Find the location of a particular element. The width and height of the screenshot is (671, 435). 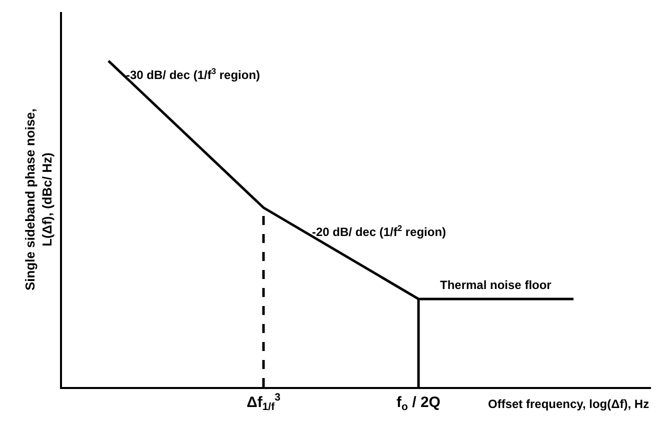

x-axis-title: Offset frequency, log(Δf), Hz is located at coordinates (569, 404).